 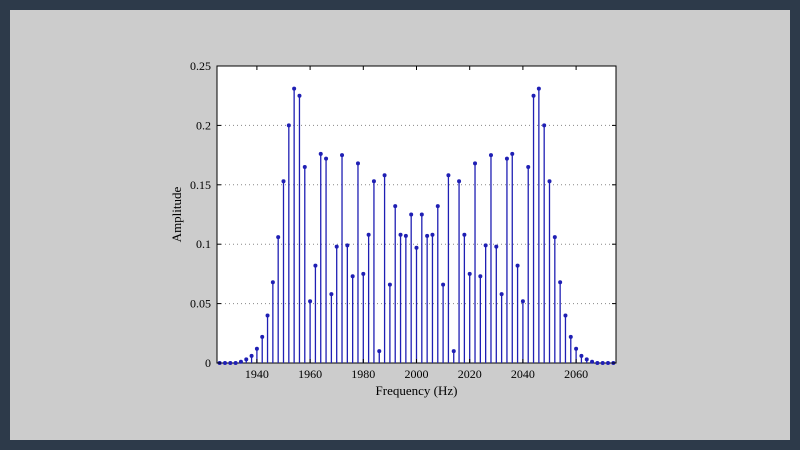 I want to click on x-tick-label: 2040, so click(x=523, y=374).